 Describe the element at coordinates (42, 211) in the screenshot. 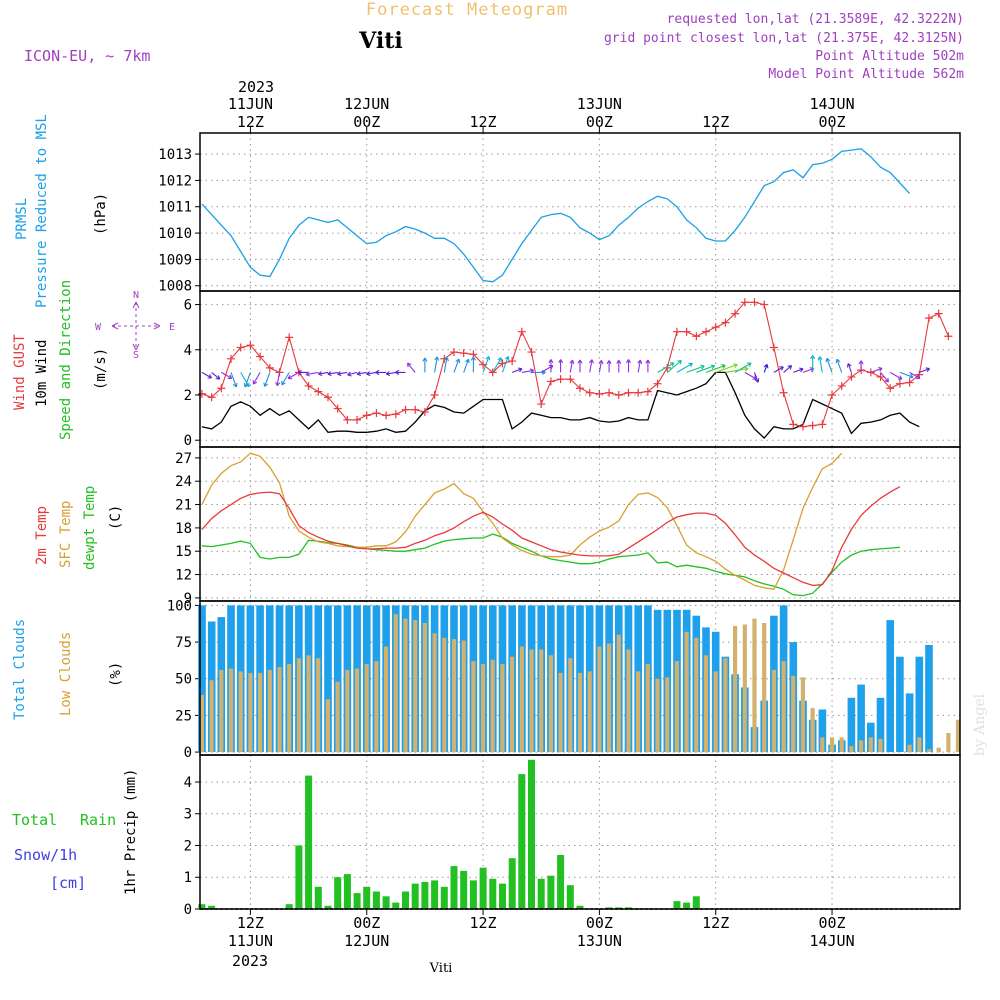

I see `pressure-label-2: Pressure Reduced to MSL` at that location.